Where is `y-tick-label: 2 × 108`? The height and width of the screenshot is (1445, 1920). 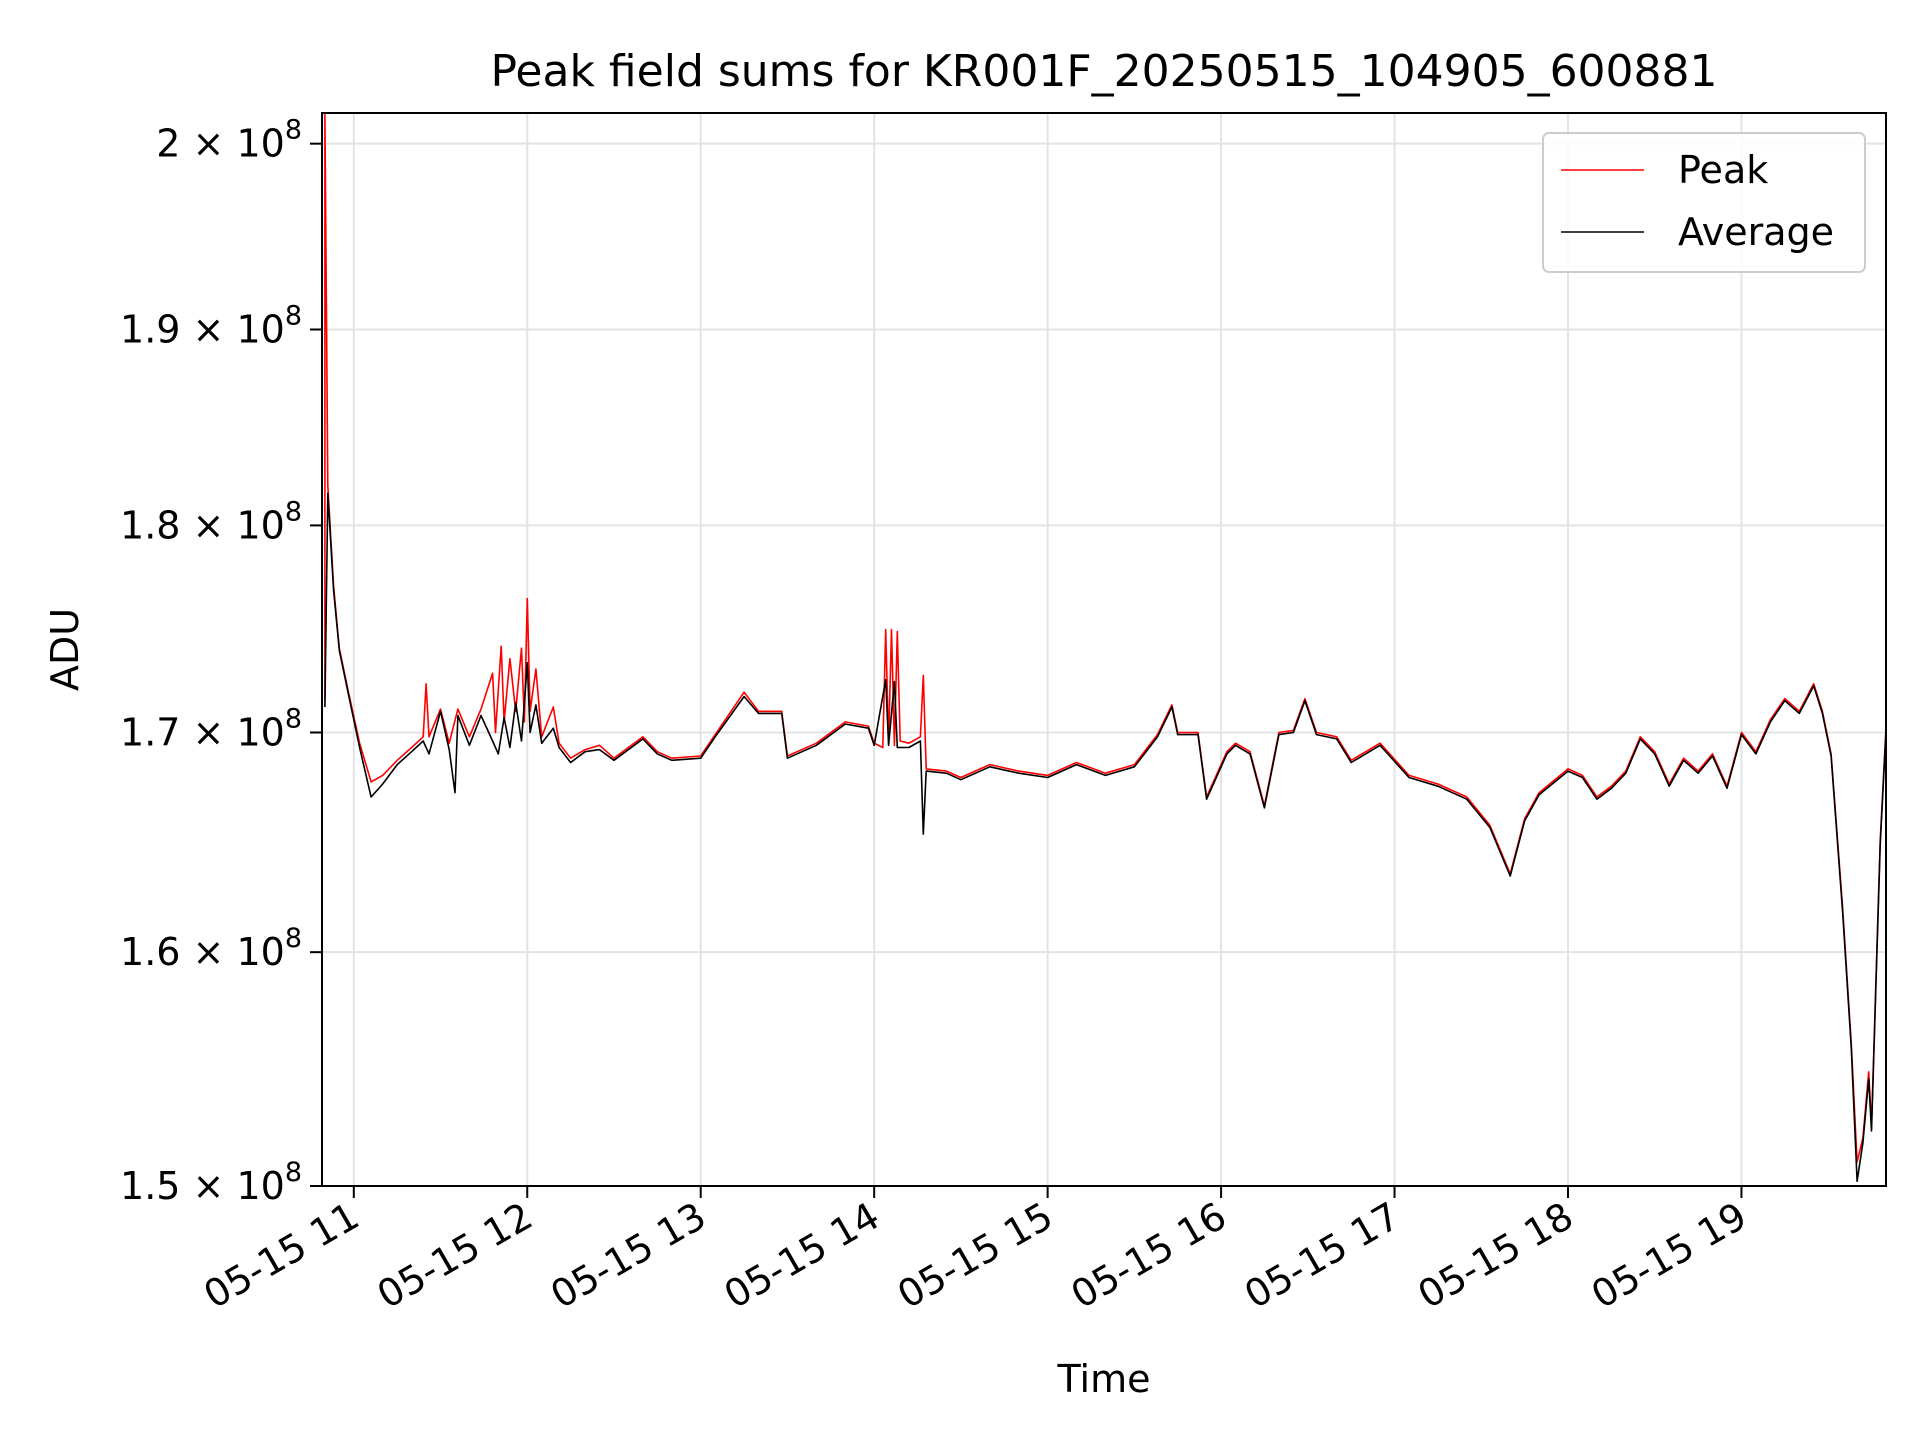 y-tick-label: 2 × 108 is located at coordinates (229, 140).